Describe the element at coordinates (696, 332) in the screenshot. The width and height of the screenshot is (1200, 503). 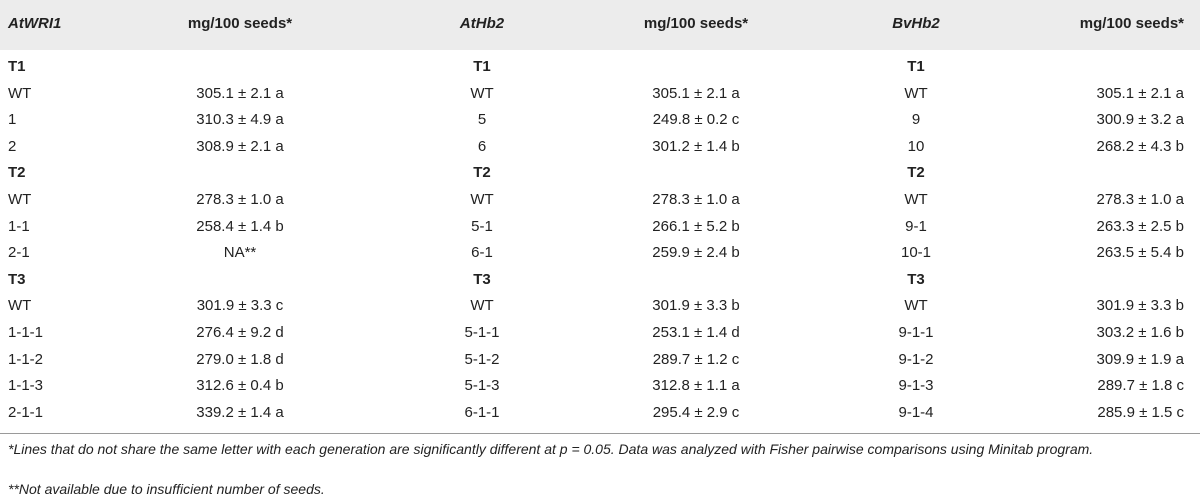
I see `table-cell-text-r10-c4: 253.1 ± 1.4 d` at that location.